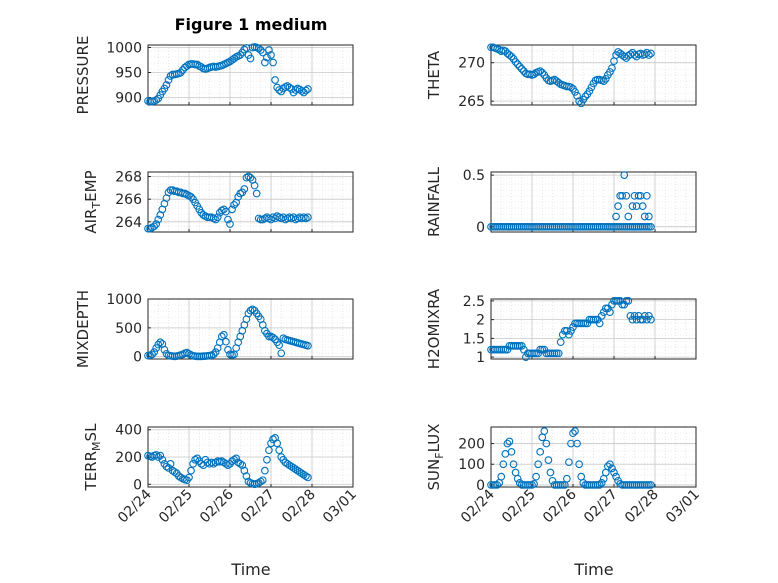 Image resolution: width=778 pixels, height=583 pixels. I want to click on y-axis-label: MIXDEPTH, so click(83, 329).